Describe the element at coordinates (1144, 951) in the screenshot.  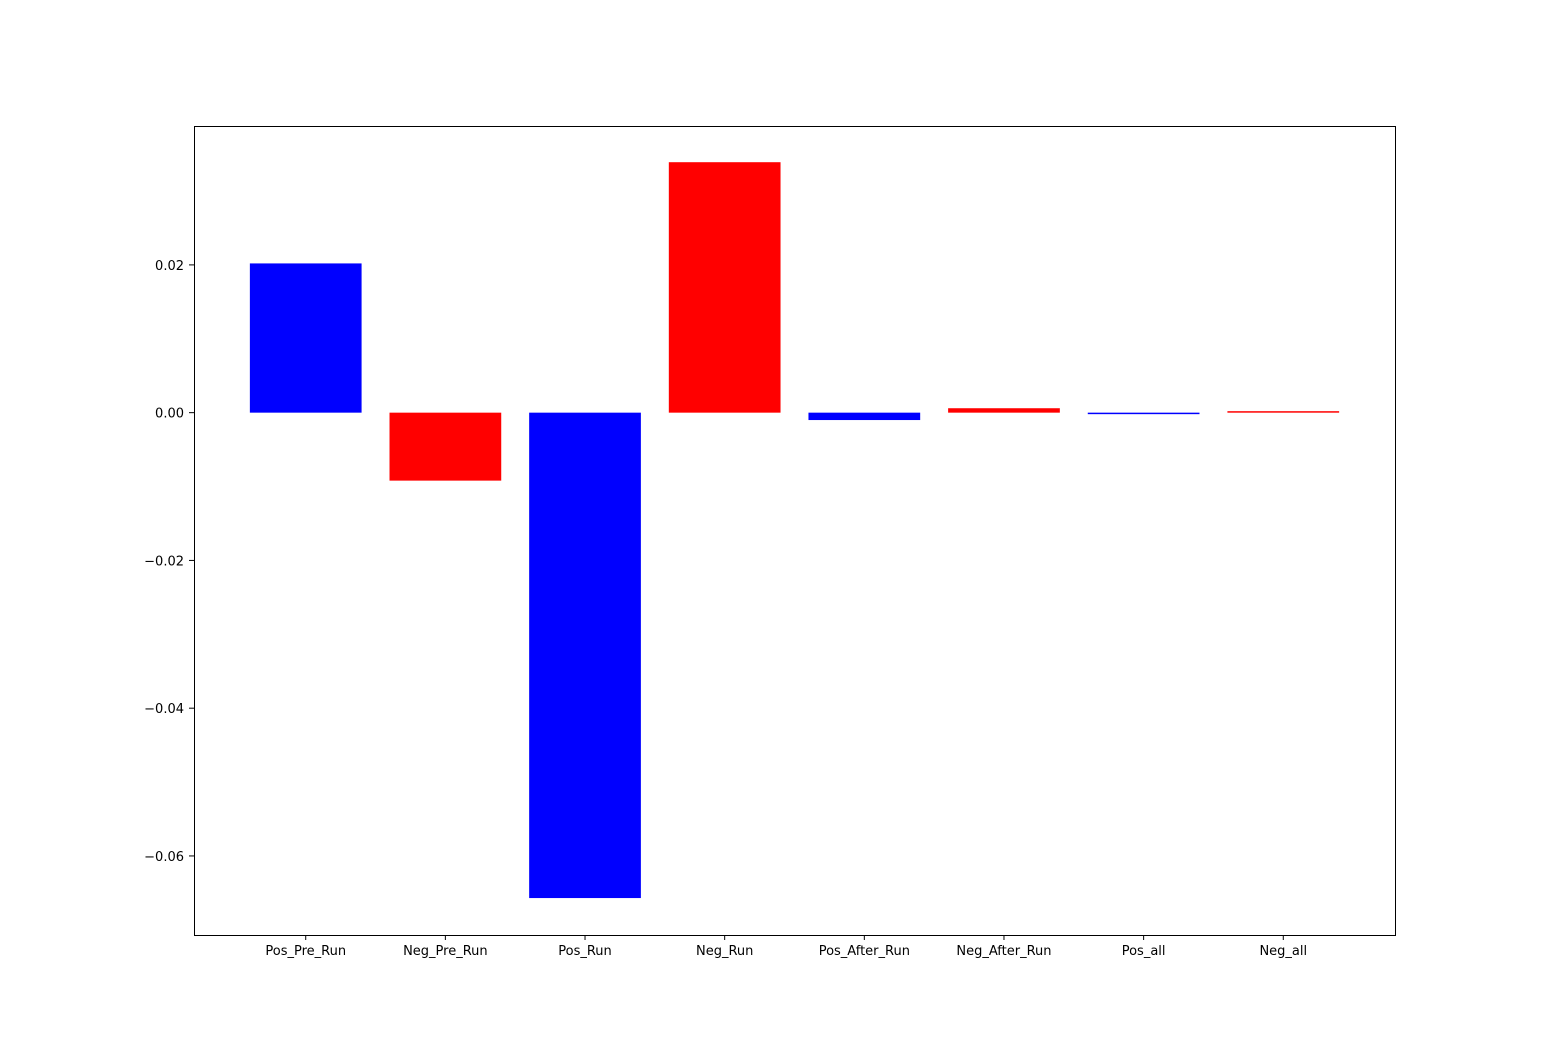
I see `x-tick-label: Pos_all` at that location.